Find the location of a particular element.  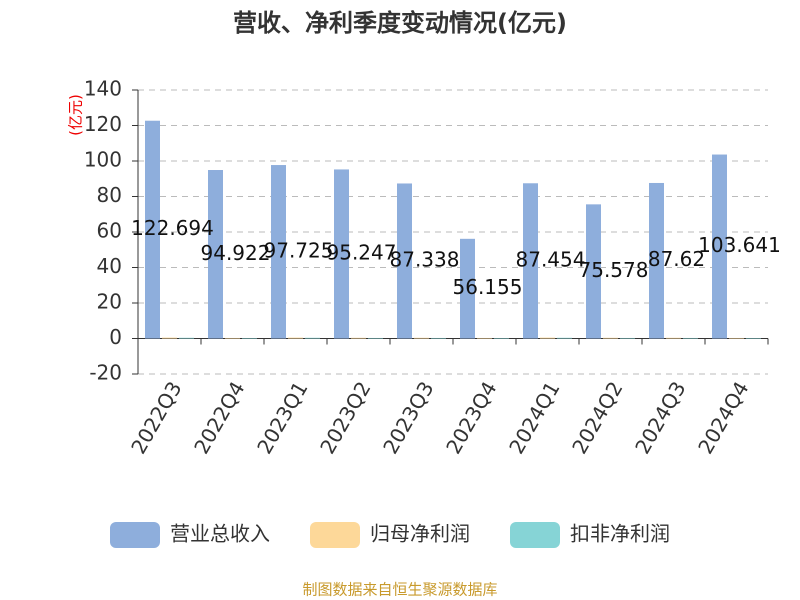

x-tick-label: 2024Q3 is located at coordinates (660, 417).